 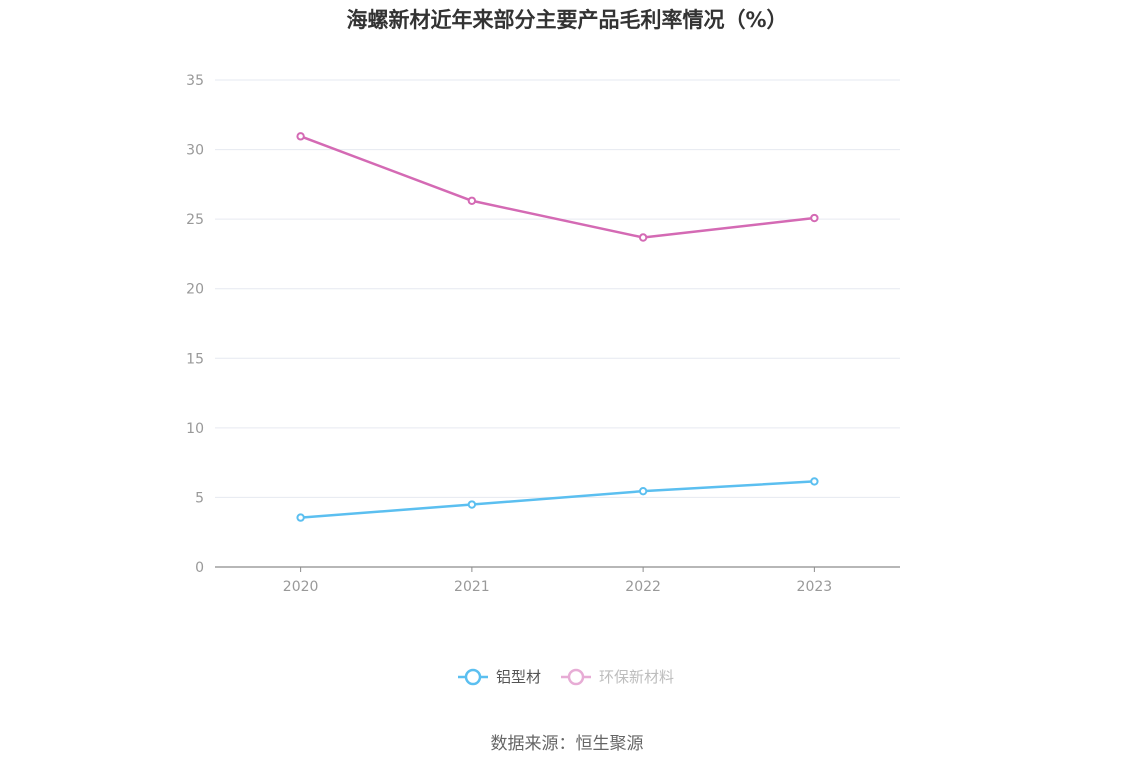 What do you see at coordinates (199, 568) in the screenshot?
I see `y-tick-label: 0` at bounding box center [199, 568].